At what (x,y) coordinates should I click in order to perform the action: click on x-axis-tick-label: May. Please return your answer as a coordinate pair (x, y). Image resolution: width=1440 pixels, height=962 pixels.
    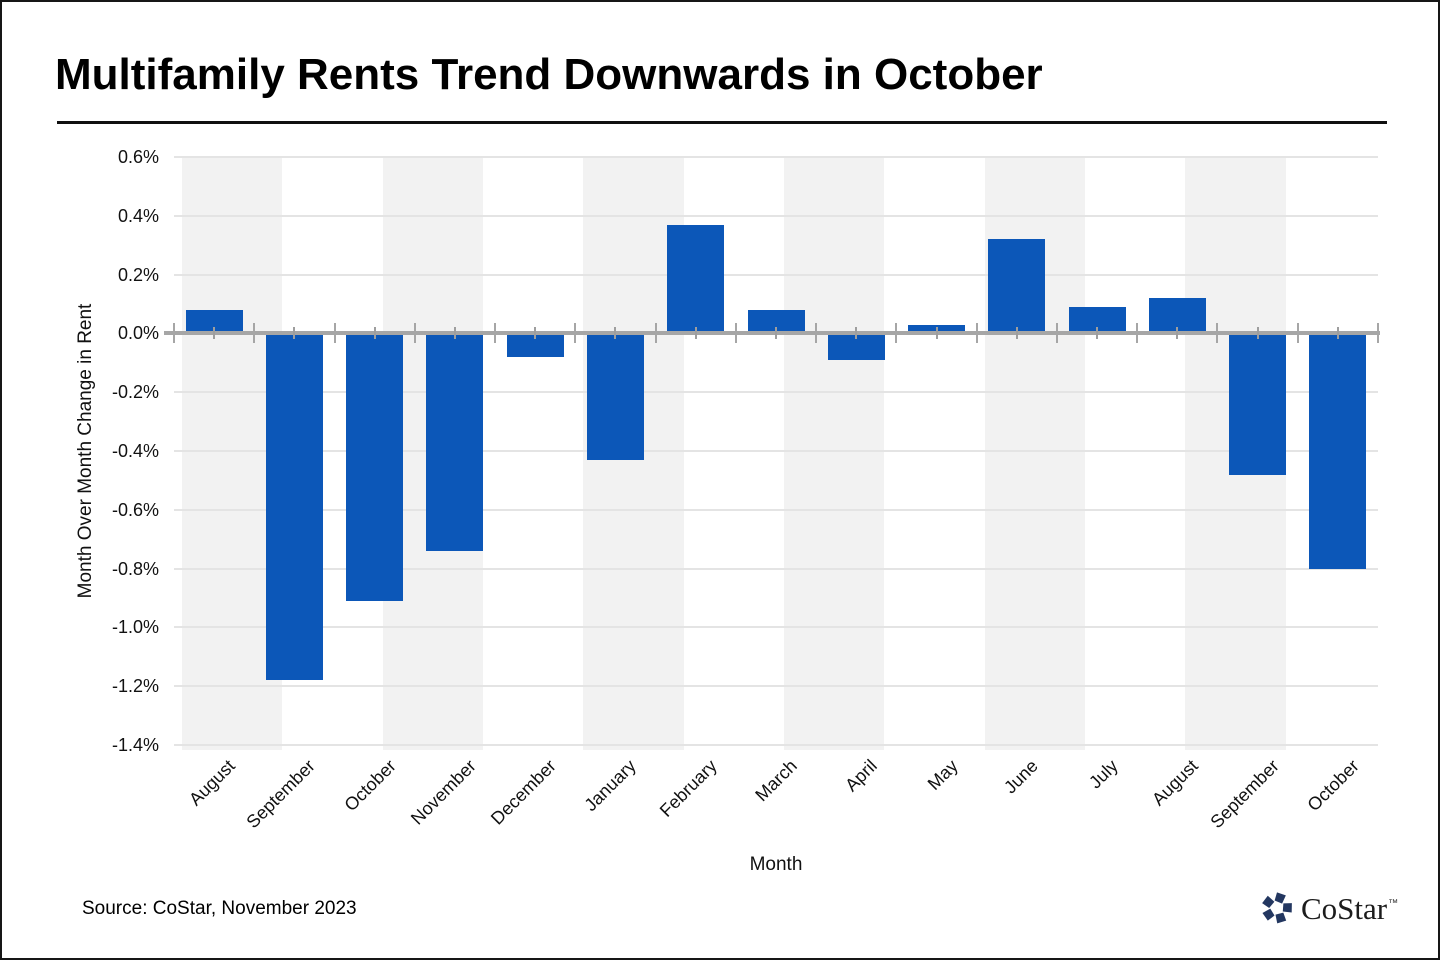
    Looking at the image, I should click on (942, 774).